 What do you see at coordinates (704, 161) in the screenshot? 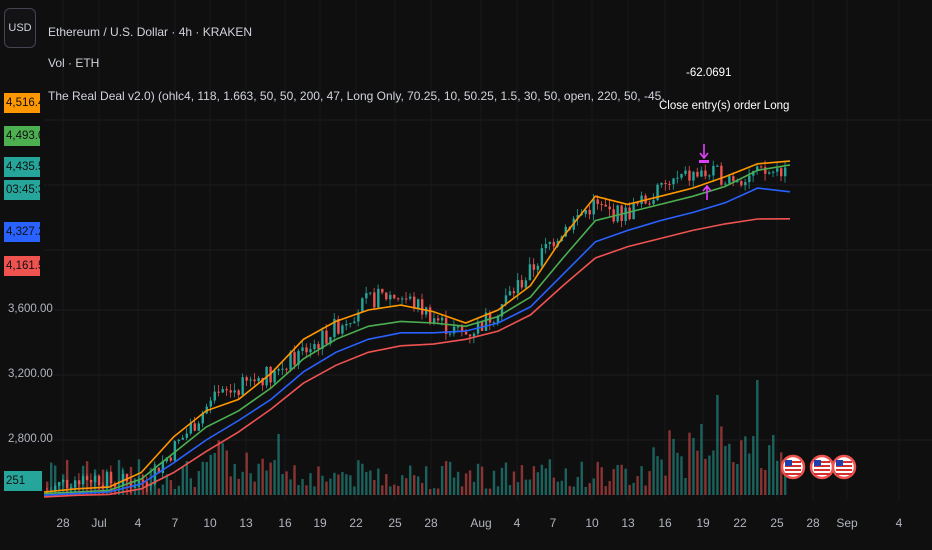
I see `exit-marker` at bounding box center [704, 161].